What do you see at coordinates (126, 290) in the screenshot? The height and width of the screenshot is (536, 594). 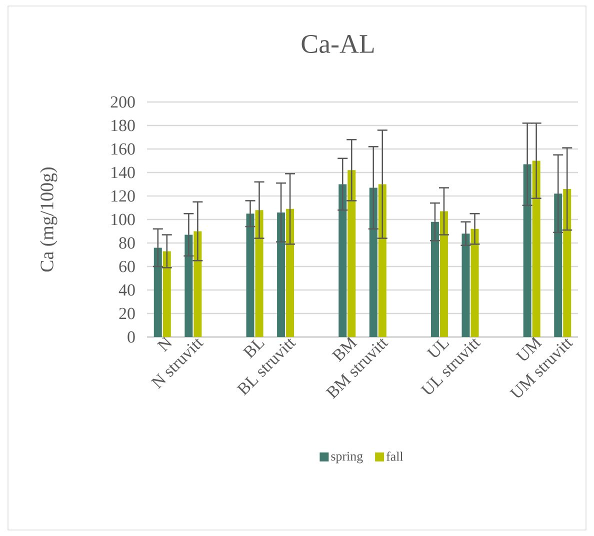 I see `y-tick-label: 40` at bounding box center [126, 290].